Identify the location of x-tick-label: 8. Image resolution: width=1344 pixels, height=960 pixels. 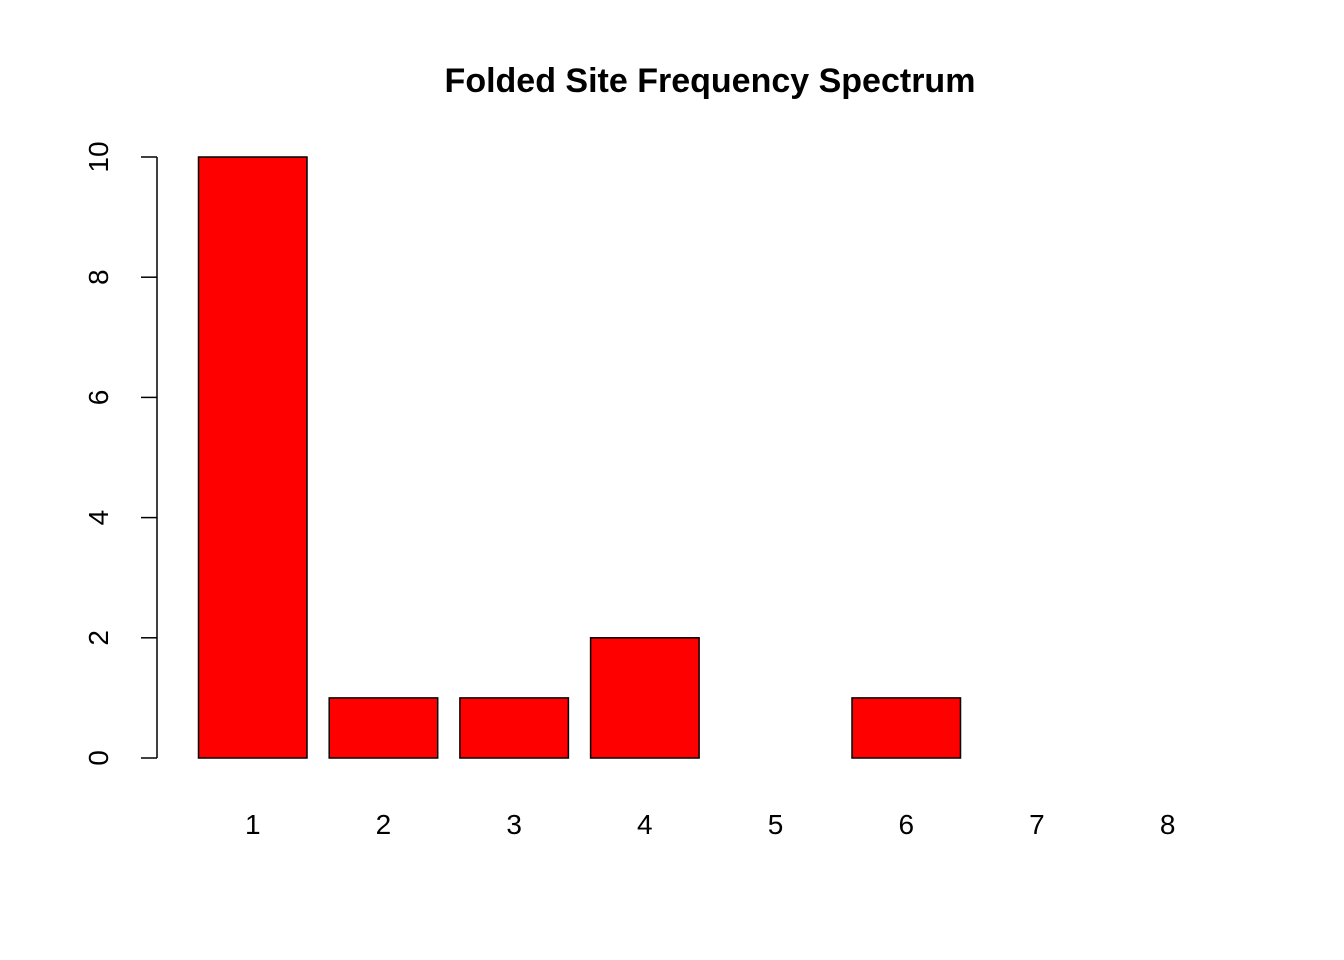
(1168, 824).